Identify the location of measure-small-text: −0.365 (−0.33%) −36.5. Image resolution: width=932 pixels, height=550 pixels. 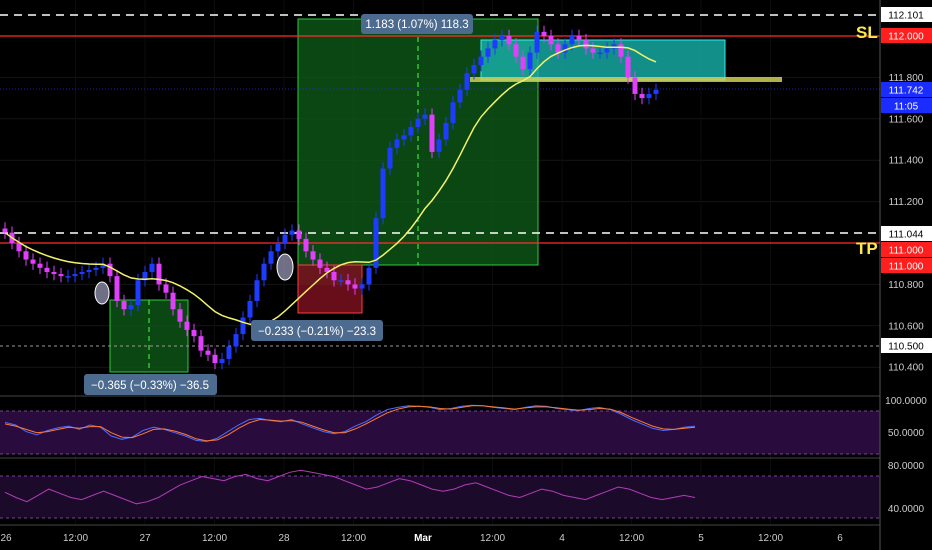
(150, 386).